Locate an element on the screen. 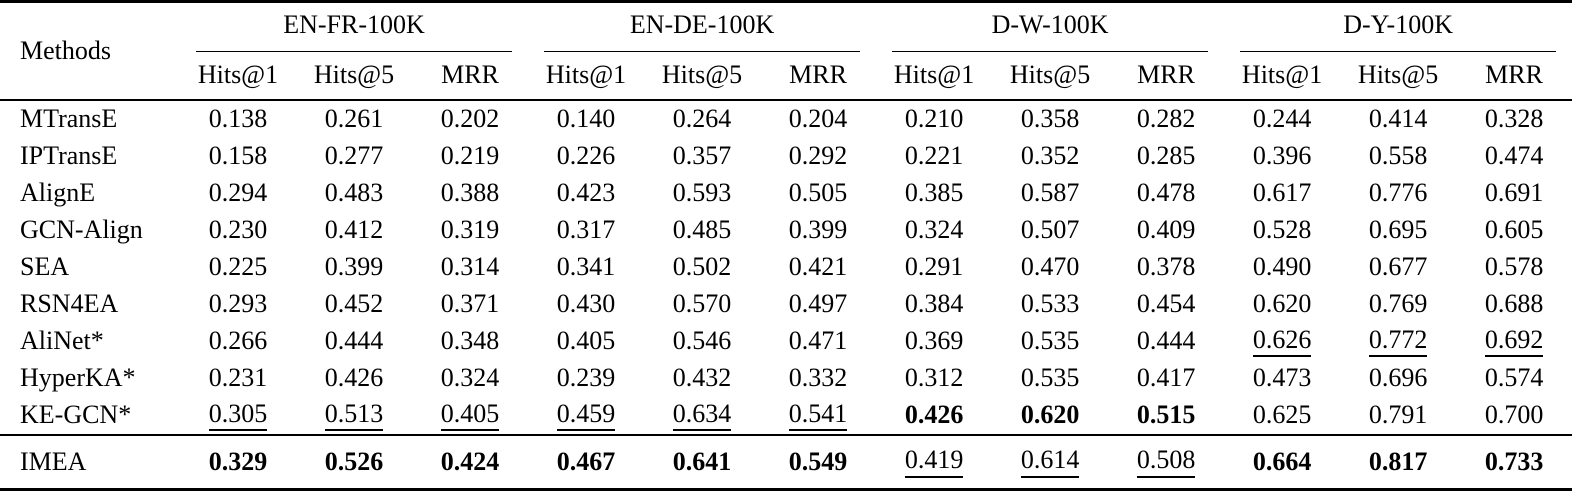 The image size is (1572, 502). value-cell: 0.317 is located at coordinates (586, 230).